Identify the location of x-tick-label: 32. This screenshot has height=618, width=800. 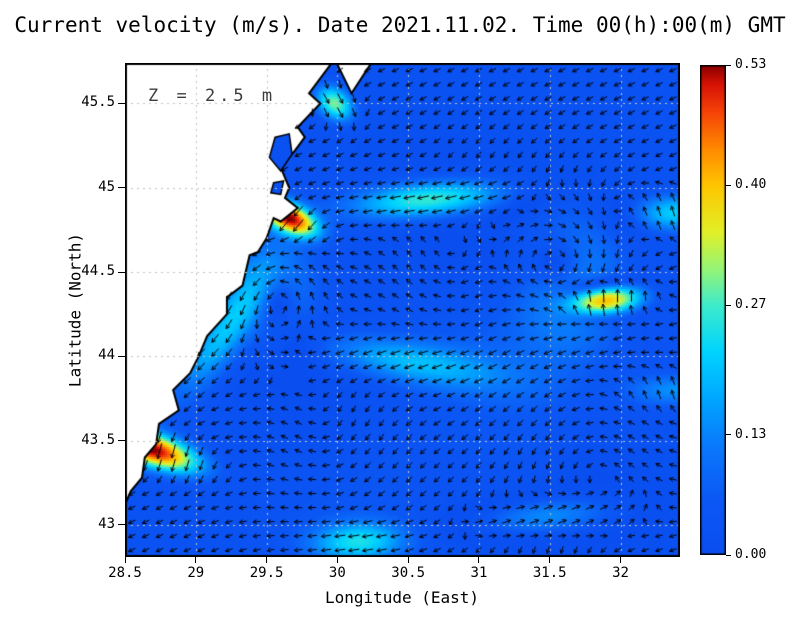
(620, 573).